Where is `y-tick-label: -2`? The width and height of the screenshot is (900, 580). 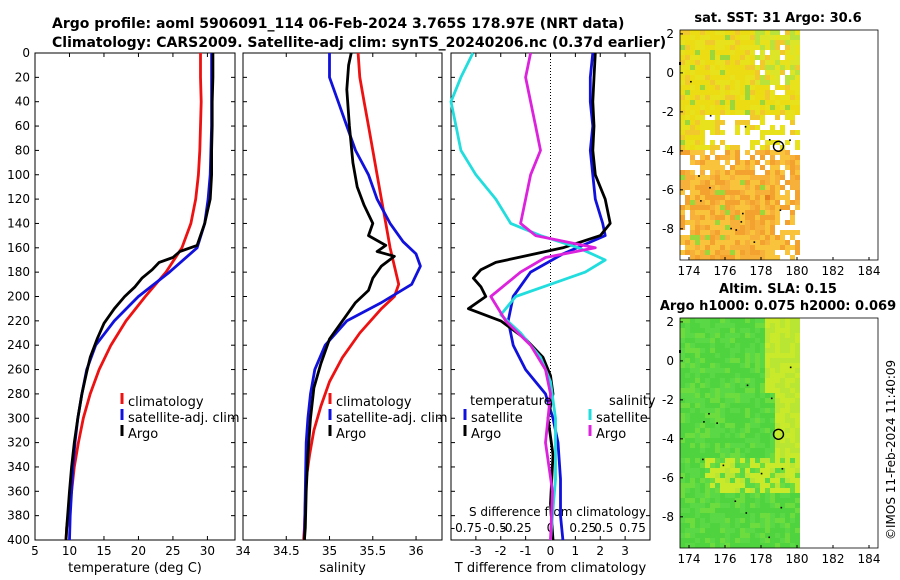 y-tick-label: -2 is located at coordinates (668, 112).